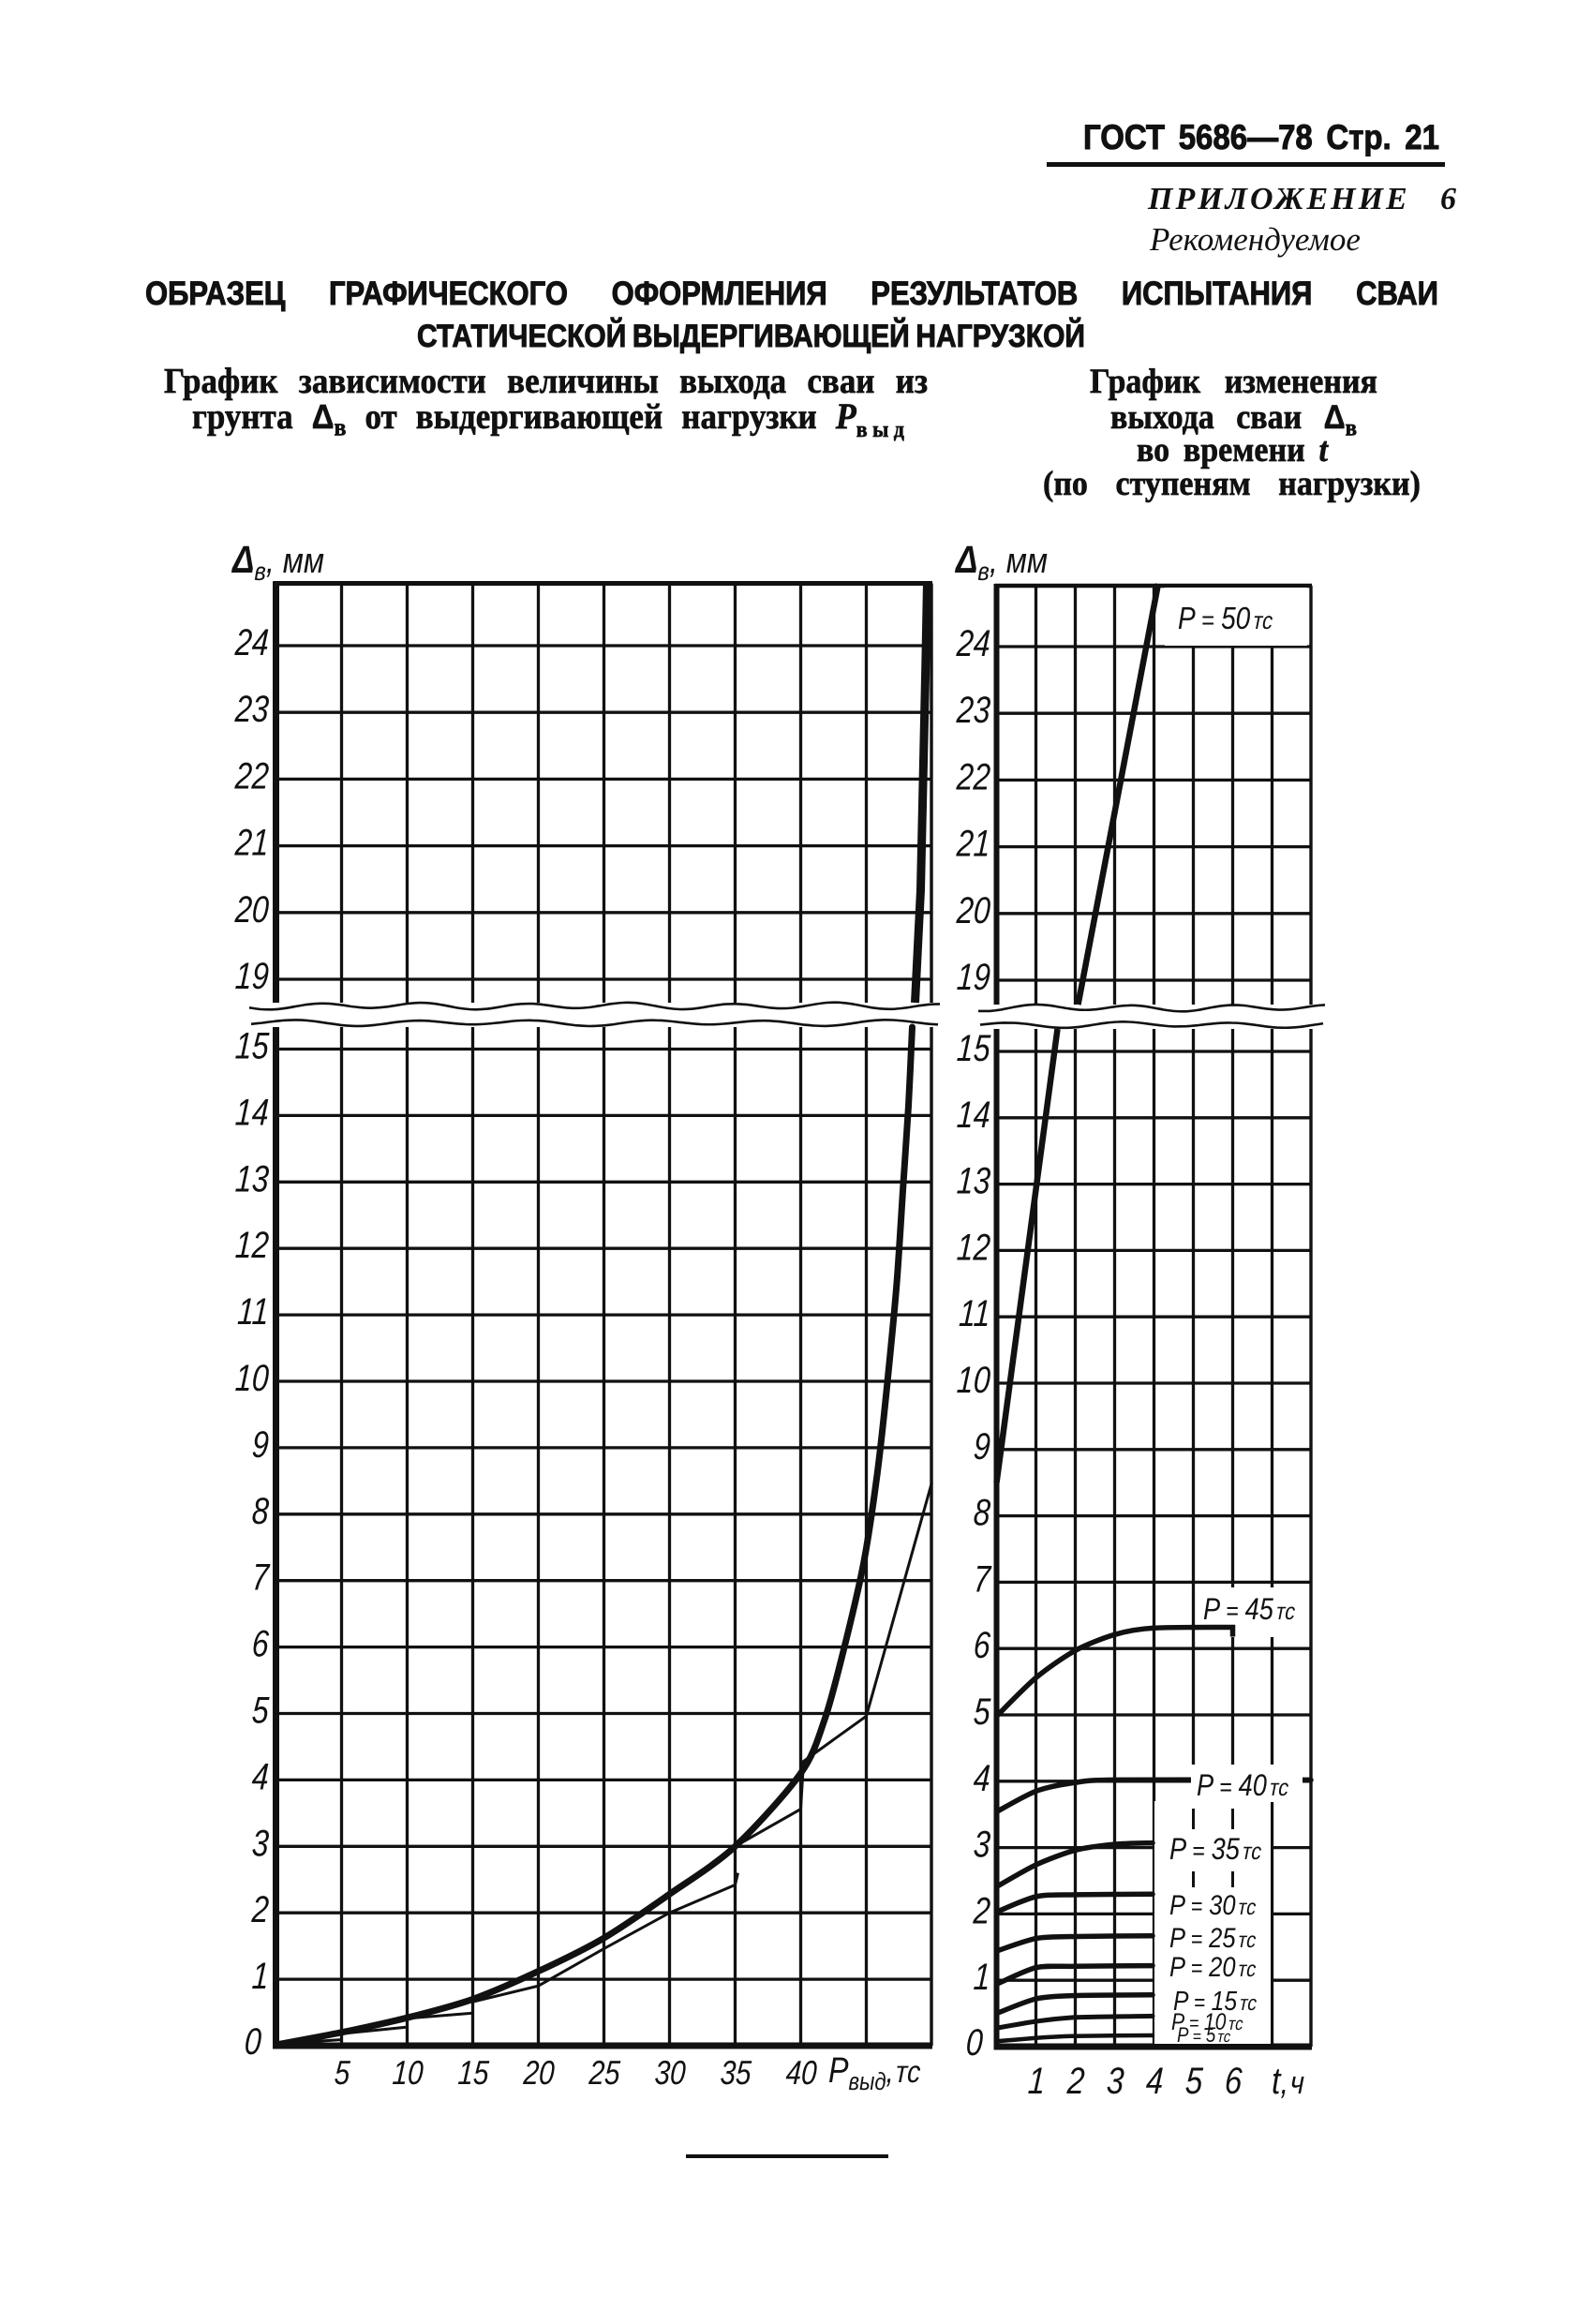 The height and width of the screenshot is (2324, 1593). Describe the element at coordinates (1297, 2082) in the screenshot. I see `svg-text: ч` at that location.